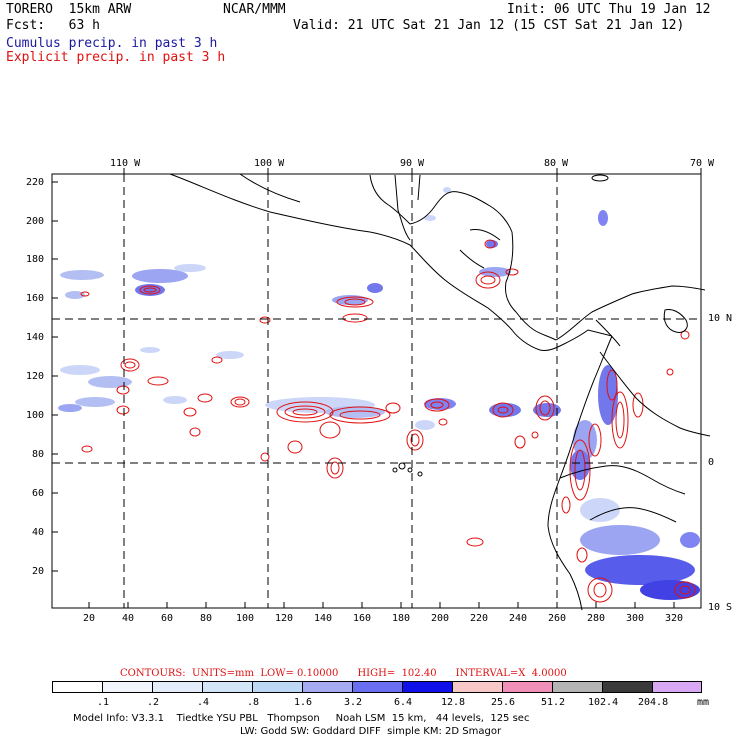 This screenshot has width=740, height=740. I want to click on x-tick-label: 60, so click(167, 618).